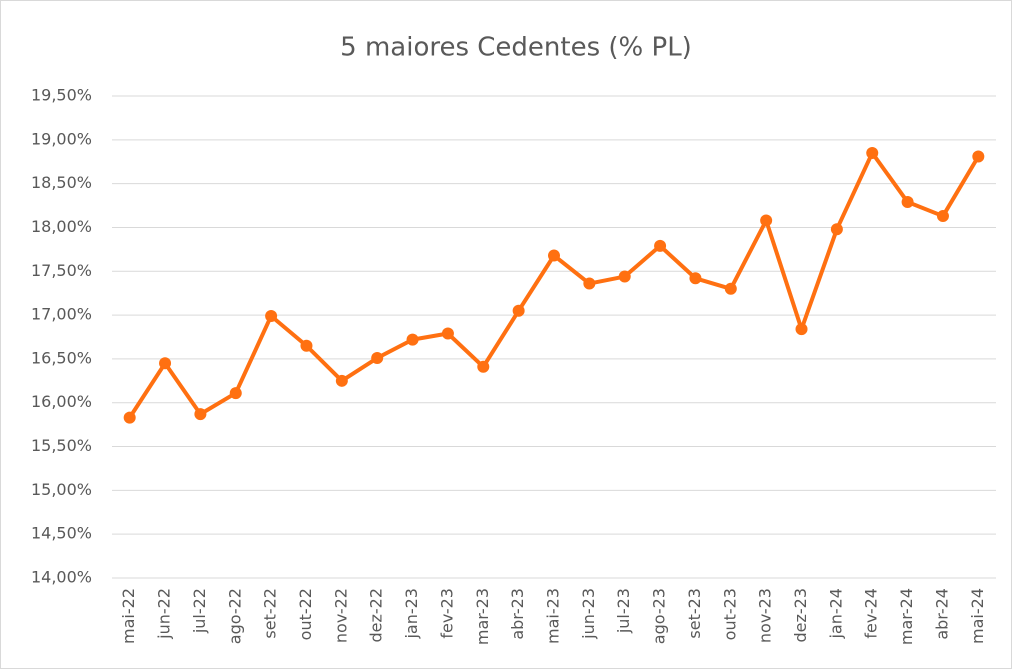 The width and height of the screenshot is (1012, 669). Describe the element at coordinates (61, 445) in the screenshot. I see `y-tick-label: 15,50%` at that location.